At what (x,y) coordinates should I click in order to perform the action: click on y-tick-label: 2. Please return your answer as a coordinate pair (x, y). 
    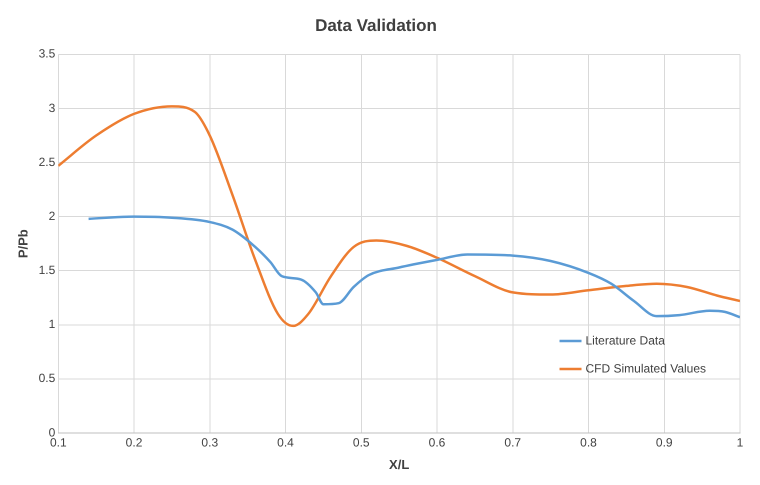
    Looking at the image, I should click on (52, 215).